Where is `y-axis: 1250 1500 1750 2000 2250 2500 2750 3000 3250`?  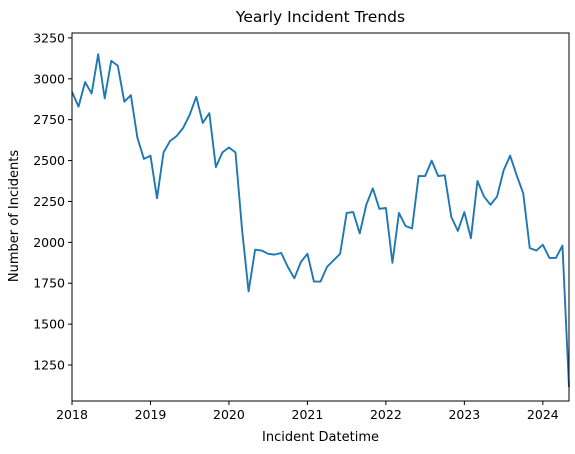 y-axis: 1250 1500 1750 2000 2250 2500 2750 3000 3250 is located at coordinates (52, 201).